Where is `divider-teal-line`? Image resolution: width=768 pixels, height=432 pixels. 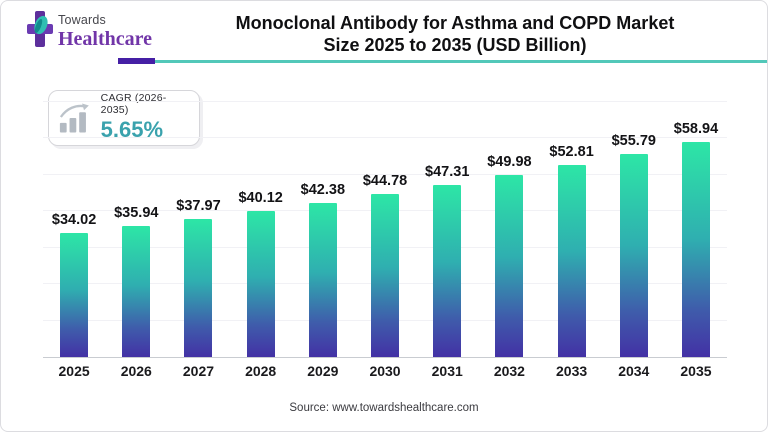 divider-teal-line is located at coordinates (461, 61).